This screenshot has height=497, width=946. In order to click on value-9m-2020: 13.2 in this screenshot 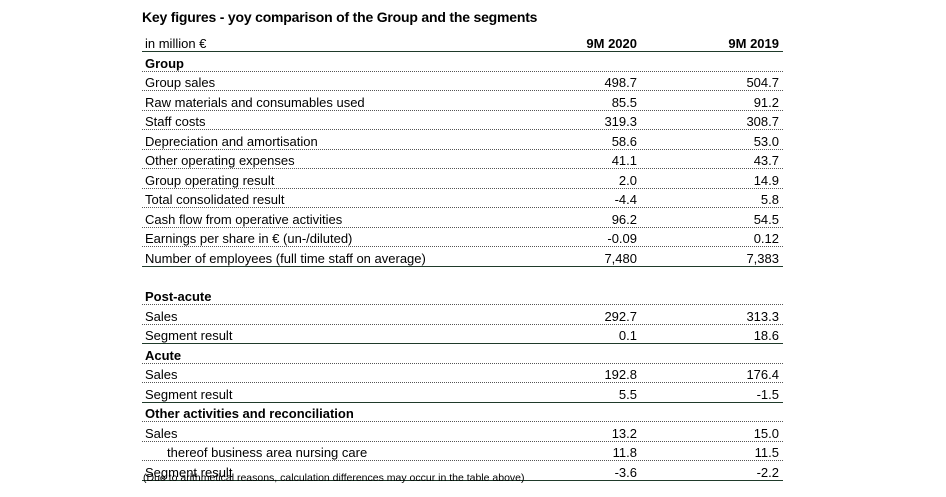, I will do `click(624, 433)`.